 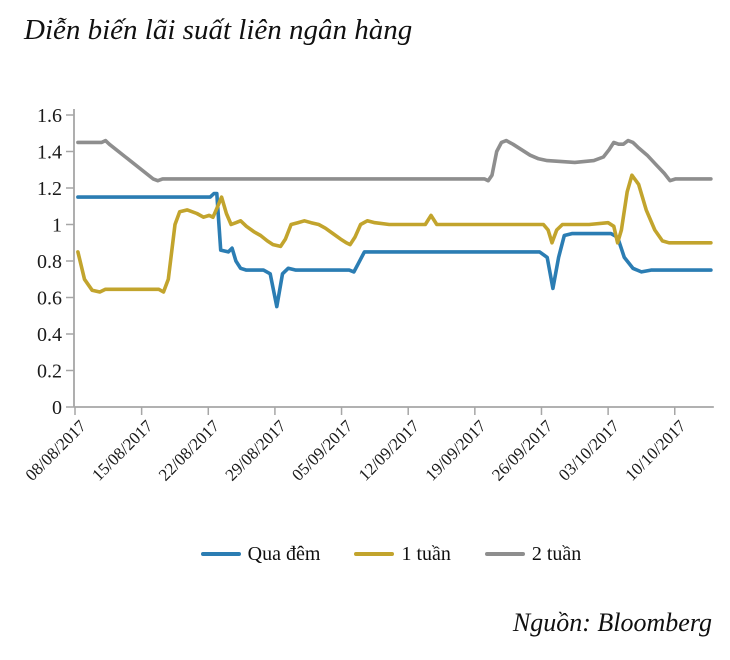 I want to click on x-tick-label: 22/08/2017, so click(x=189, y=450).